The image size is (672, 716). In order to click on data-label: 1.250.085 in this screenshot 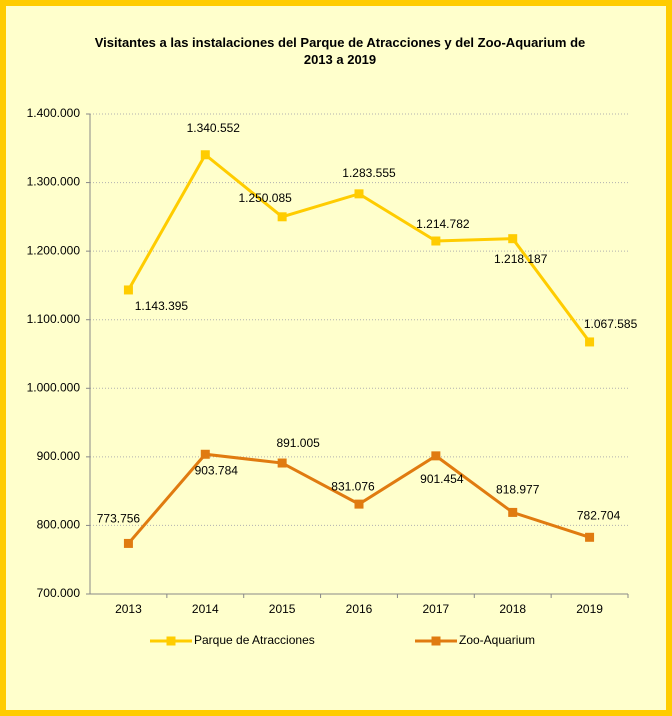, I will do `click(265, 198)`.